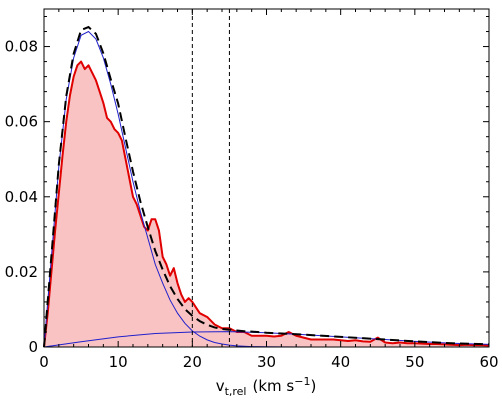 The image size is (502, 403). Describe the element at coordinates (340, 362) in the screenshot. I see `x-tick-label: 40` at that location.